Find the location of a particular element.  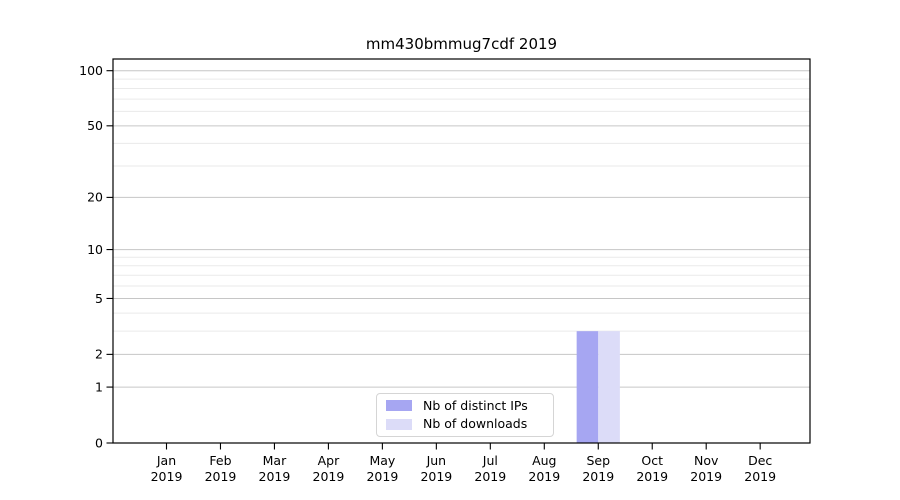

x-tick-label-month: Mar is located at coordinates (275, 460).